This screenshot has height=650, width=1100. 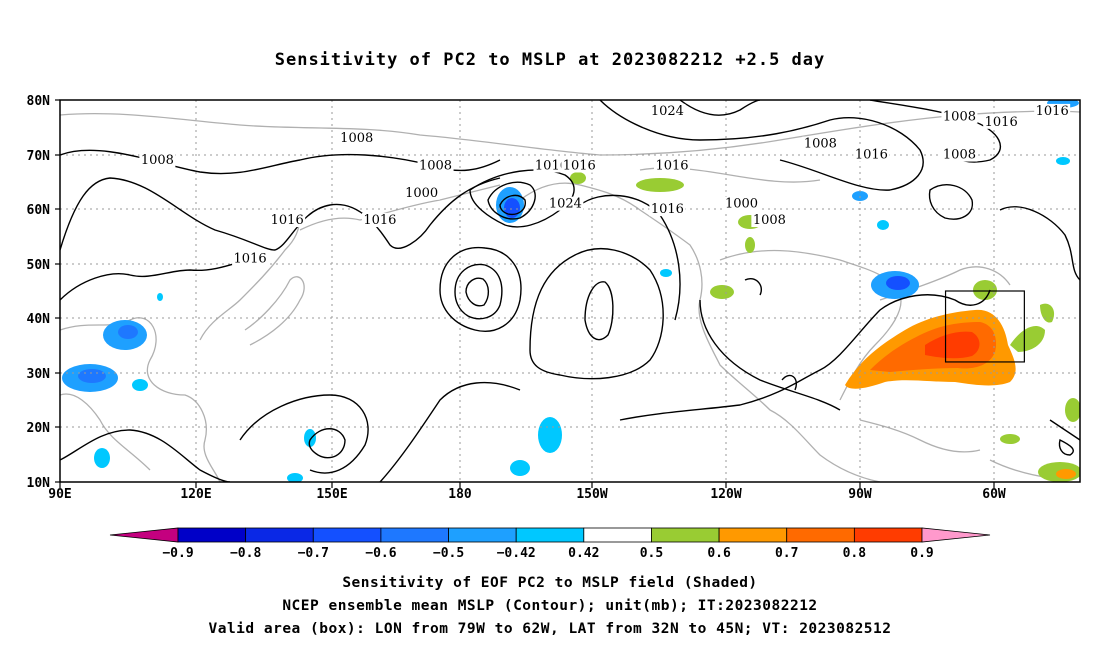 I want to click on lon-label: 120E, so click(x=195, y=494).